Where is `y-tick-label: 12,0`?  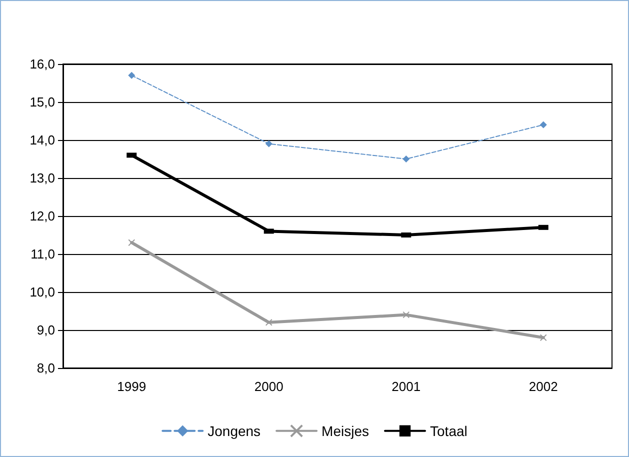
y-tick-label: 12,0 is located at coordinates (42, 216).